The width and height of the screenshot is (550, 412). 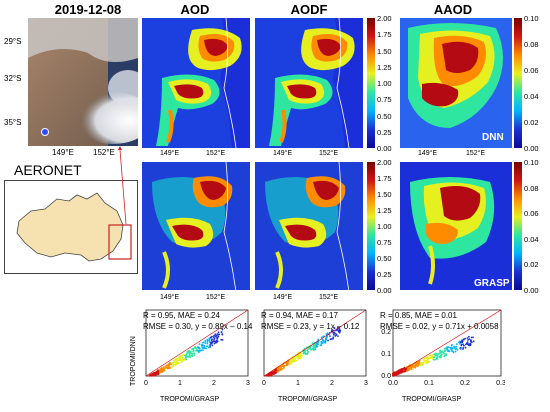 What do you see at coordinates (384, 194) in the screenshot?
I see `cb-aod-grasp-tick: 1.50` at bounding box center [384, 194].